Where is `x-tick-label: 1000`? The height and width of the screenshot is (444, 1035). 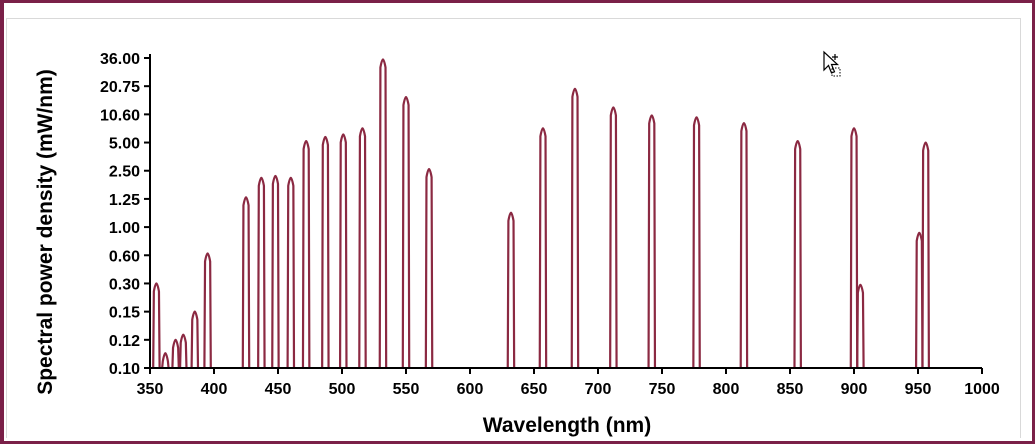
x-tick-label: 1000 is located at coordinates (982, 389).